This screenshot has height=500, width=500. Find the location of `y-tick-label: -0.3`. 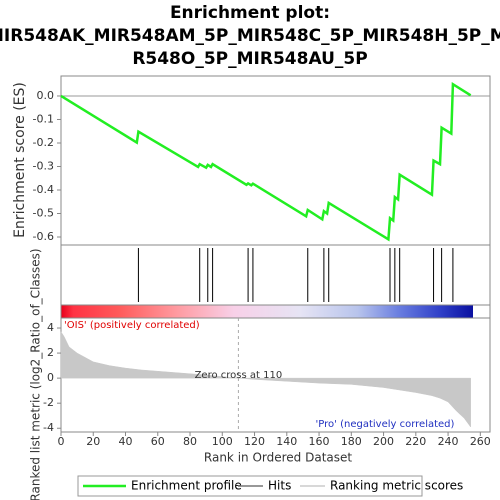

y-tick-label: -0.3 is located at coordinates (43, 165).